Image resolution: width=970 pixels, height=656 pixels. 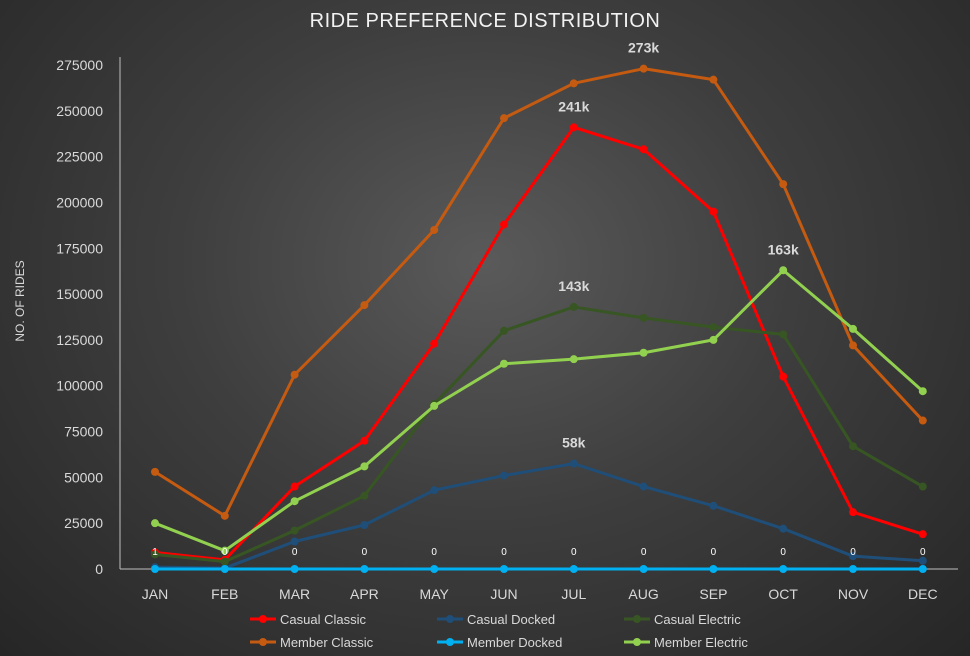 I want to click on chart-title: RIDE PREFERENCE DISTRIBUTION, so click(x=485, y=21).